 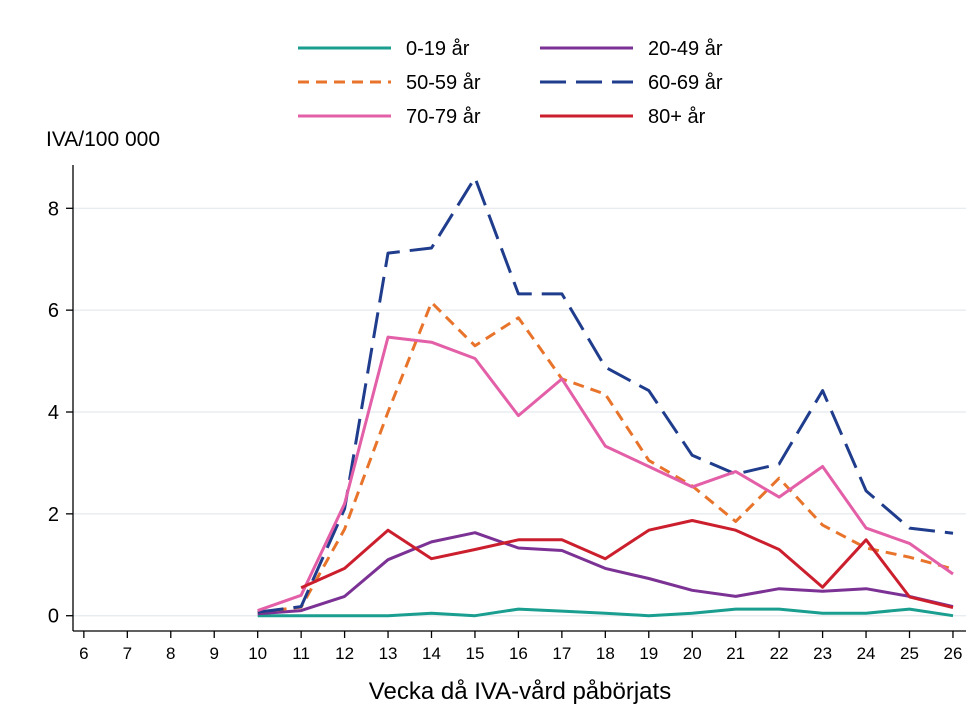 I want to click on x-tick-label: 23, so click(x=822, y=653).